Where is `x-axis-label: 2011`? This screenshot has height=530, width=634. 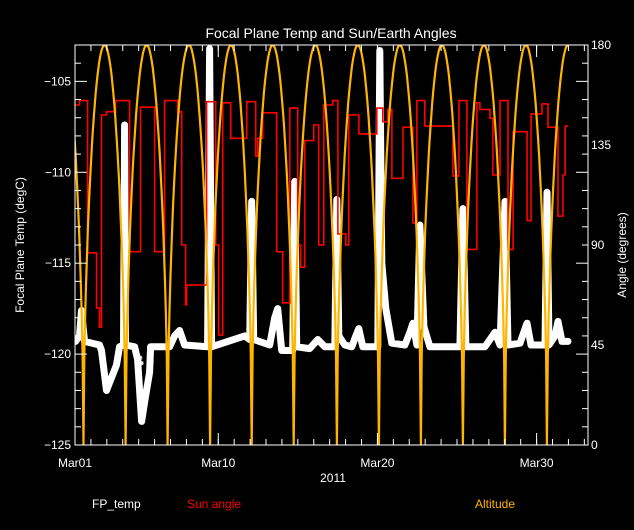 x-axis-label: 2011 is located at coordinates (333, 478).